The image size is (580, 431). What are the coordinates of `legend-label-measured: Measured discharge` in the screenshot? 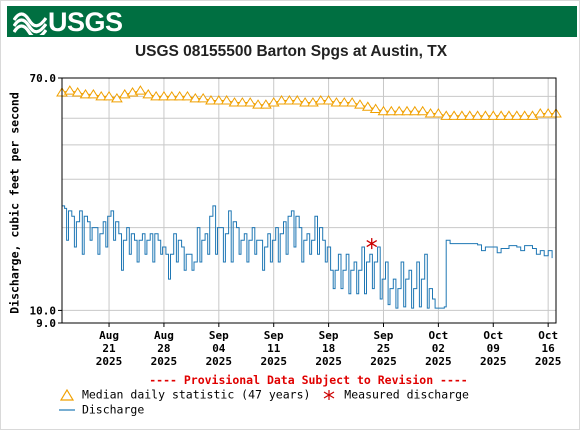 It's located at (406, 394).